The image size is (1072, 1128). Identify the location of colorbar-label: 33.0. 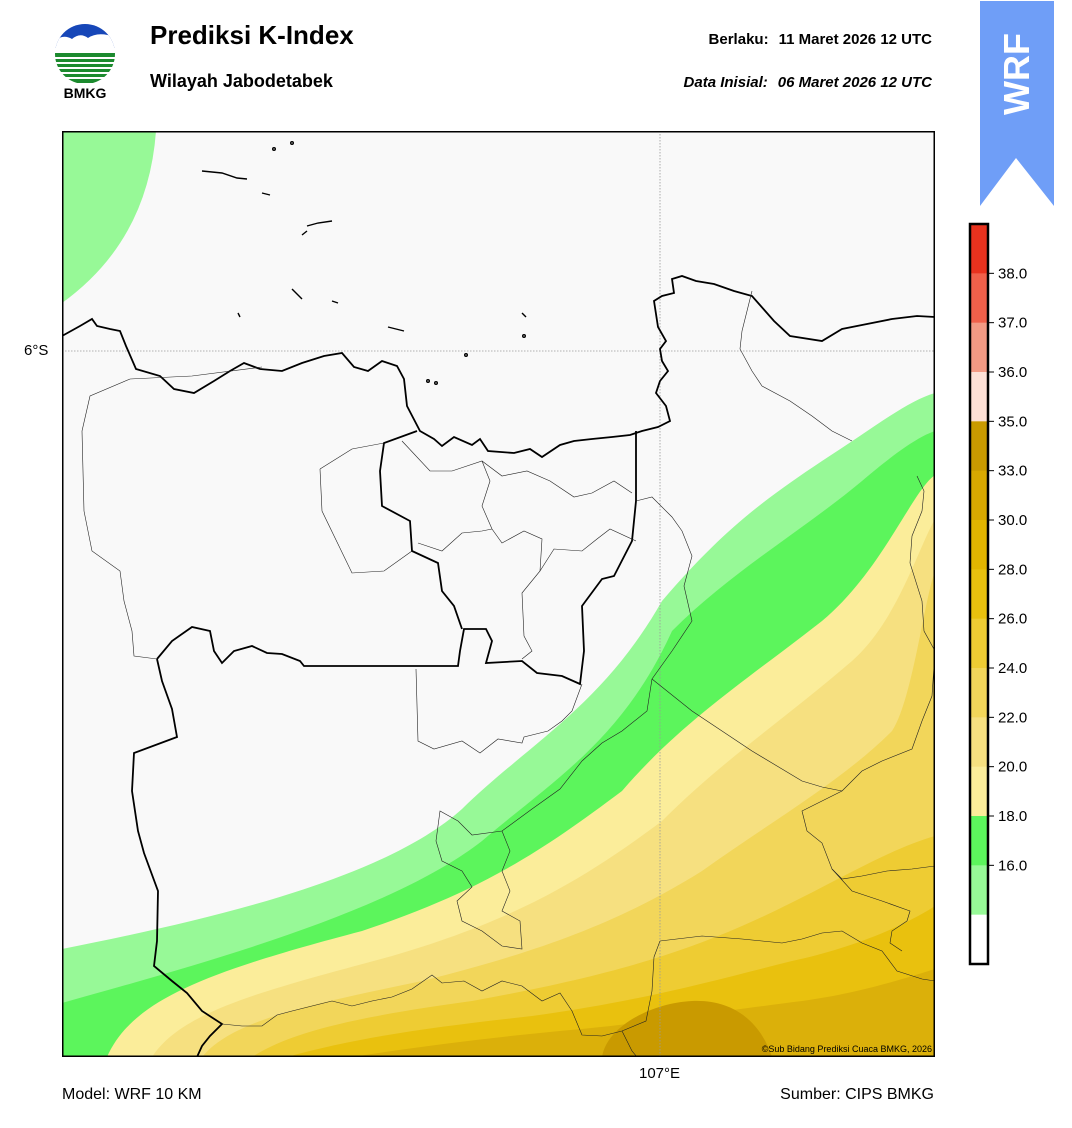
(1012, 471).